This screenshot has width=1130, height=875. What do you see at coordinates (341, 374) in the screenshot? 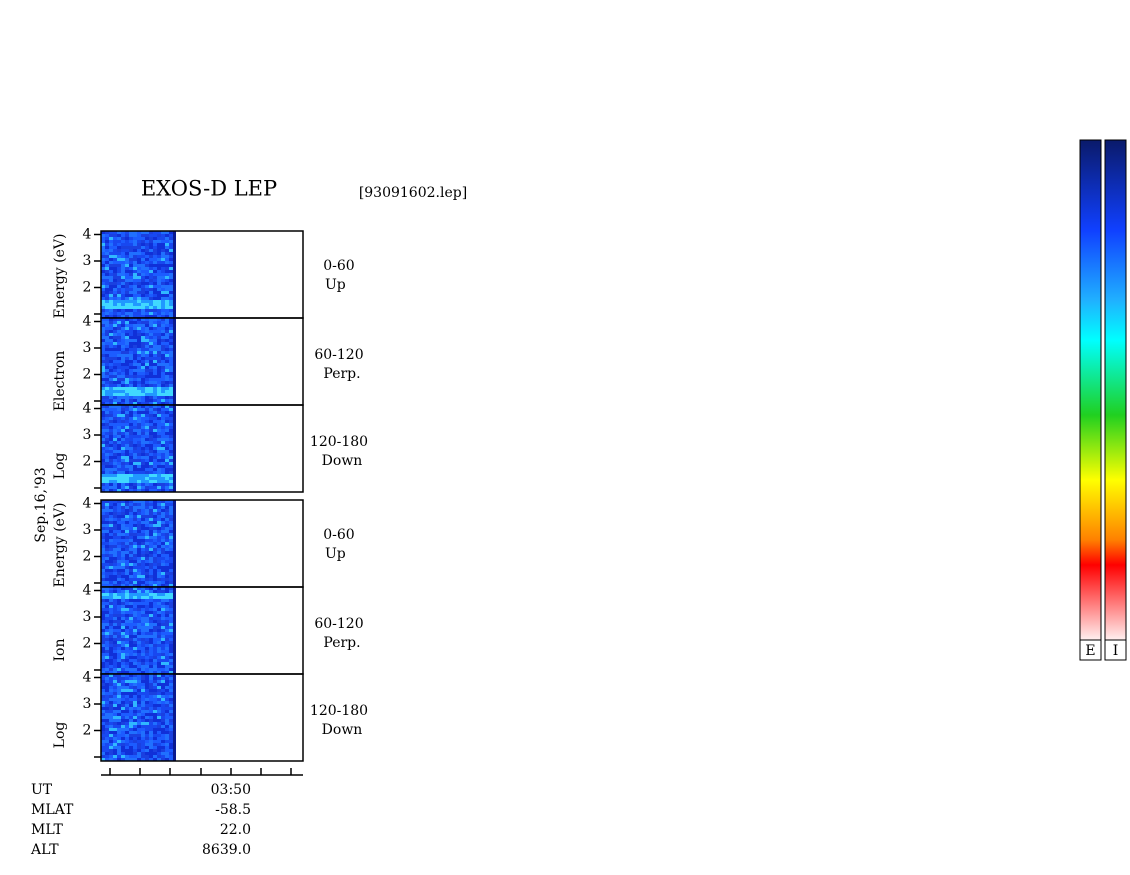
I see `direction-label: Perp.` at bounding box center [341, 374].